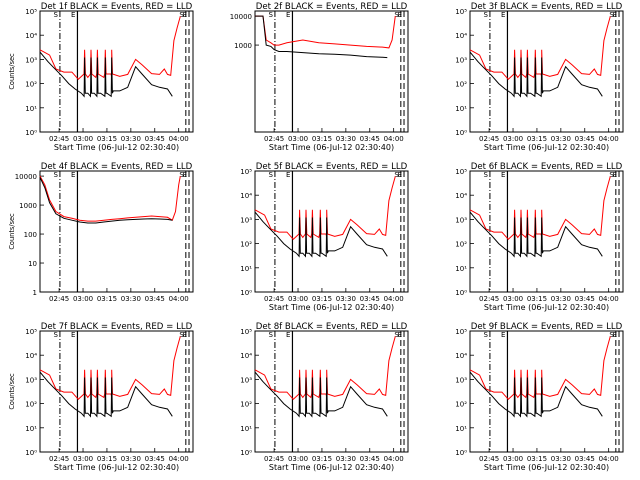 The width and height of the screenshot is (640, 480). What do you see at coordinates (547, 167) in the screenshot?
I see `panel-title: Det 6f BLACK = Events, RED = LLD` at bounding box center [547, 167].